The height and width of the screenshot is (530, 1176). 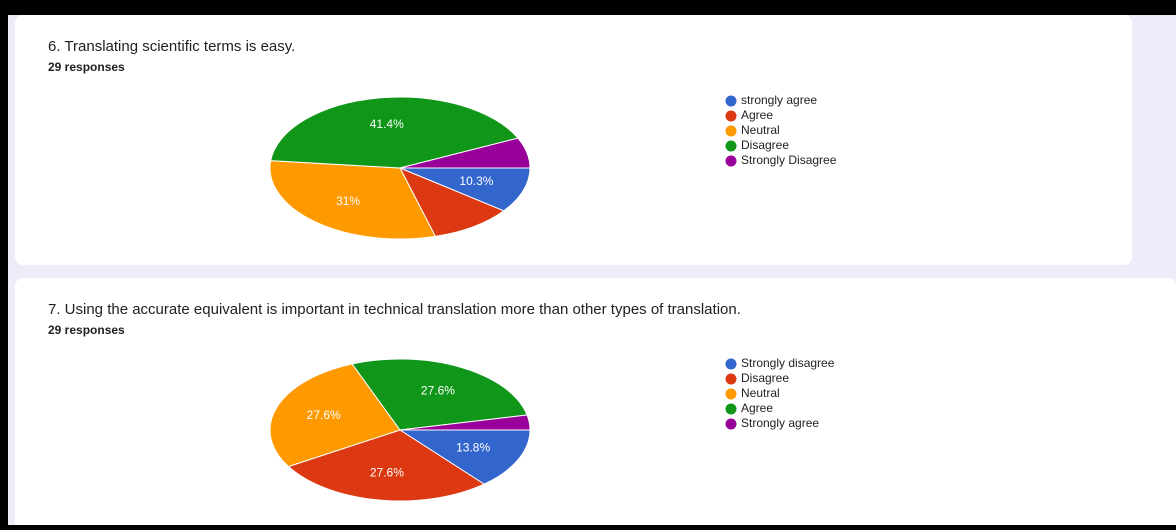 I want to click on slice-label: 13.8%, so click(x=473, y=448).